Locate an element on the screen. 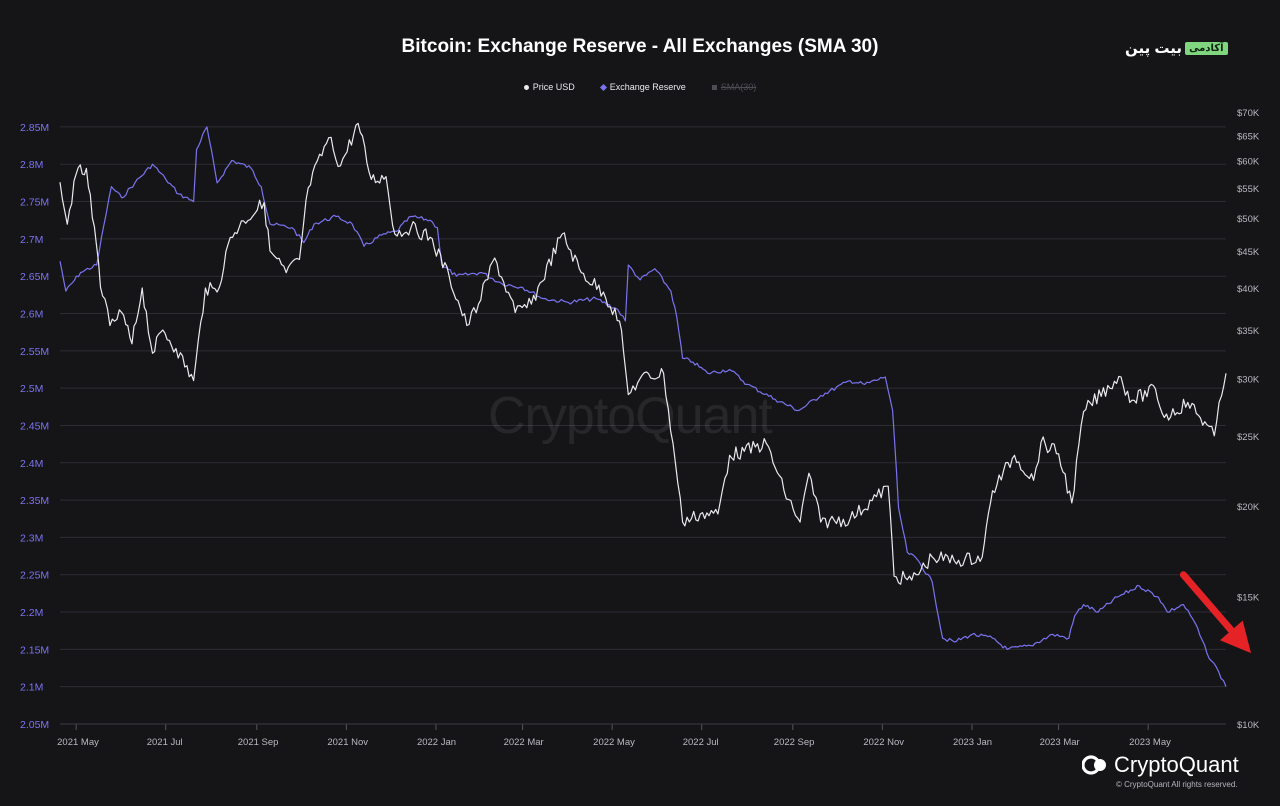 Image resolution: width=1280 pixels, height=806 pixels. left-tick-label: 2.85M is located at coordinates (34, 128).